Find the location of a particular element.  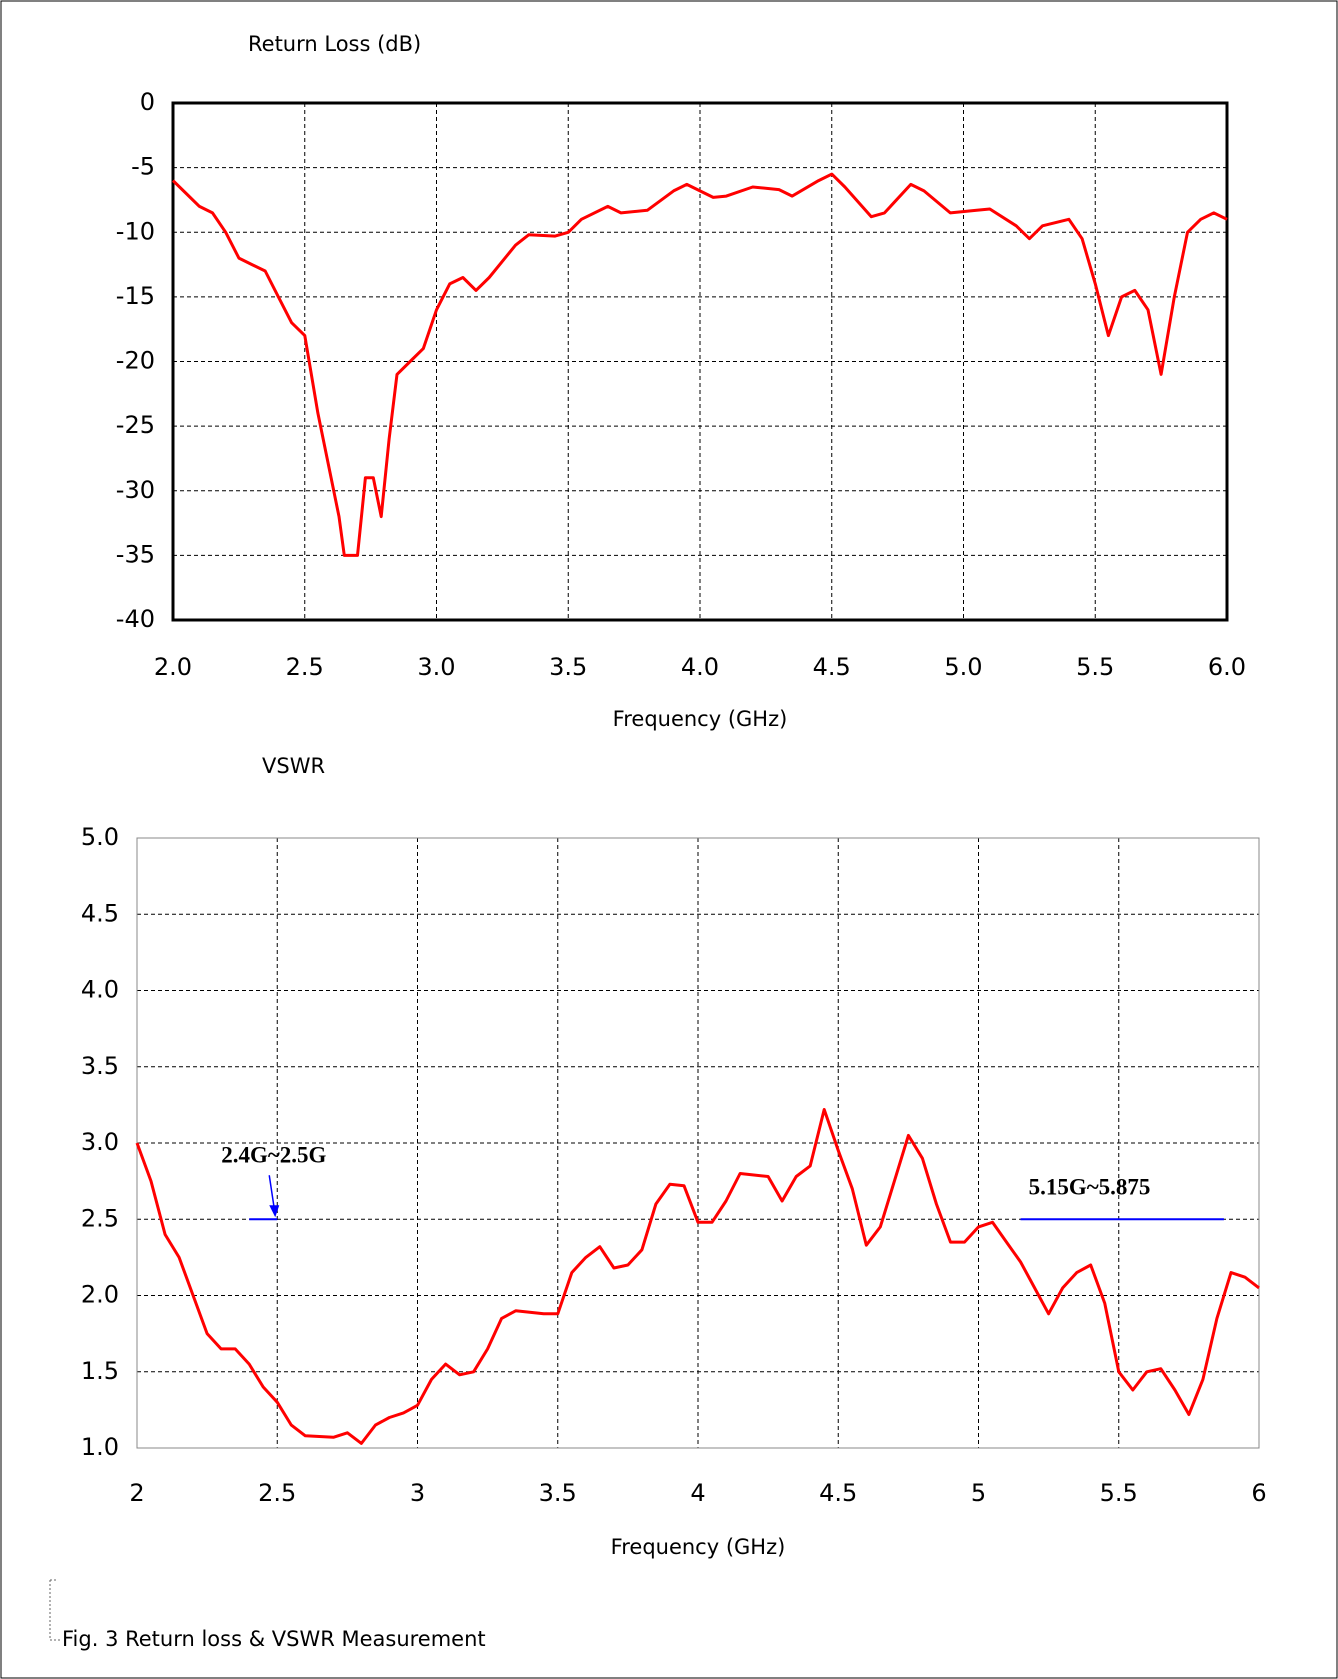

y-tick-label: 4.5 is located at coordinates (100, 913).